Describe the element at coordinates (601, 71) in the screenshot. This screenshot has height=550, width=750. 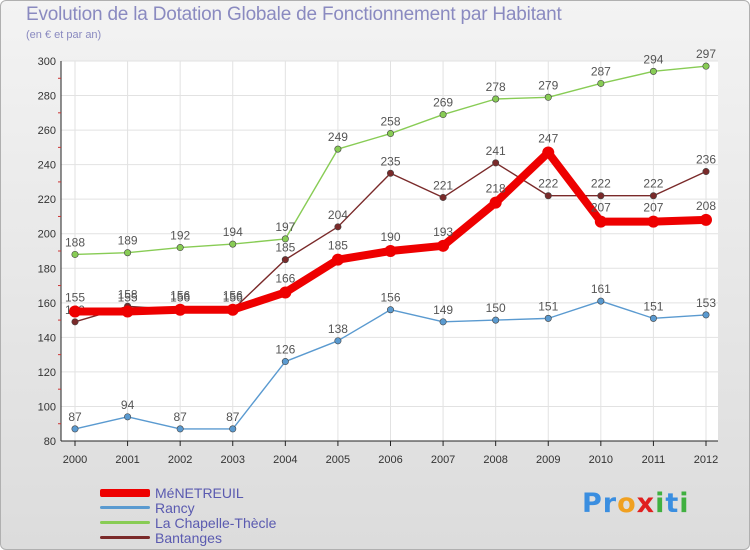
I see `data-label: 287` at that location.